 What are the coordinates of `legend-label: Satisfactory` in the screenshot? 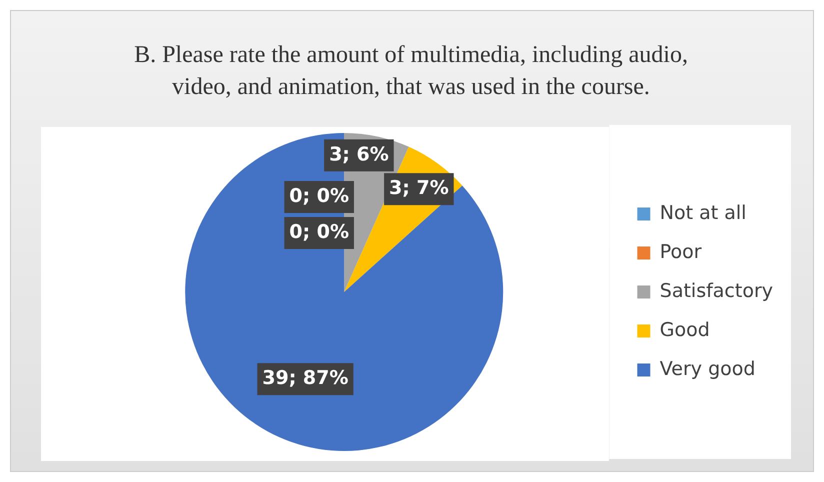 It's located at (717, 291).